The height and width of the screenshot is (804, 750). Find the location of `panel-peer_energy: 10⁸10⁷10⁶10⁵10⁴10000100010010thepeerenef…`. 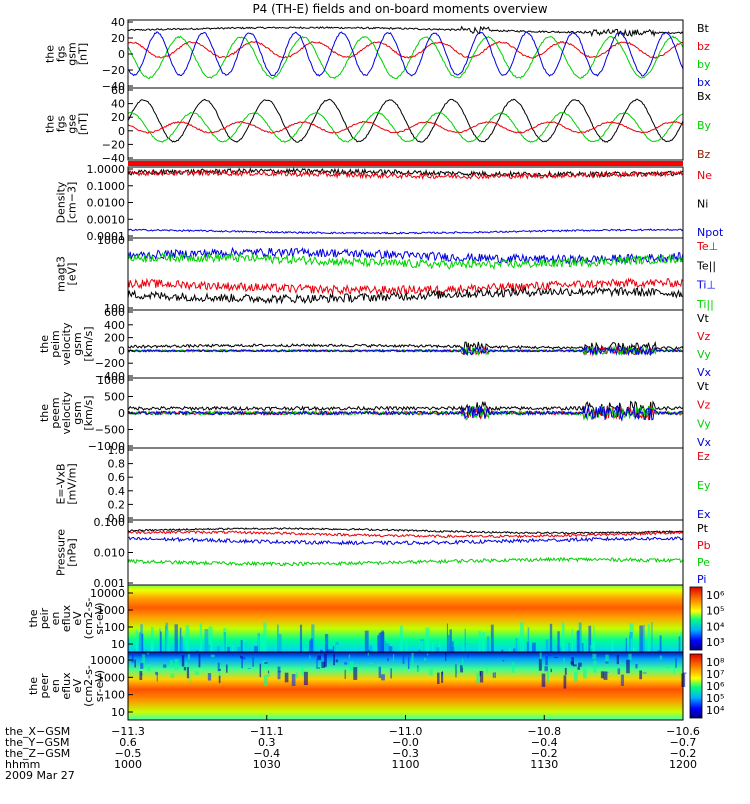

panel-peer_energy: 10⁸10⁷10⁶10⁵10⁴10000100010010thepeerenef… is located at coordinates (376, 686).